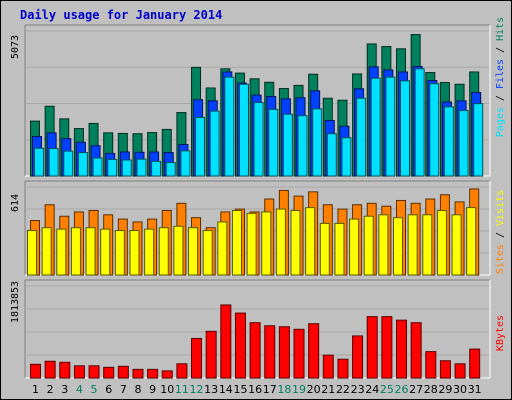 The height and width of the screenshot is (400, 512). I want to click on day-label-6: 6, so click(108, 389).